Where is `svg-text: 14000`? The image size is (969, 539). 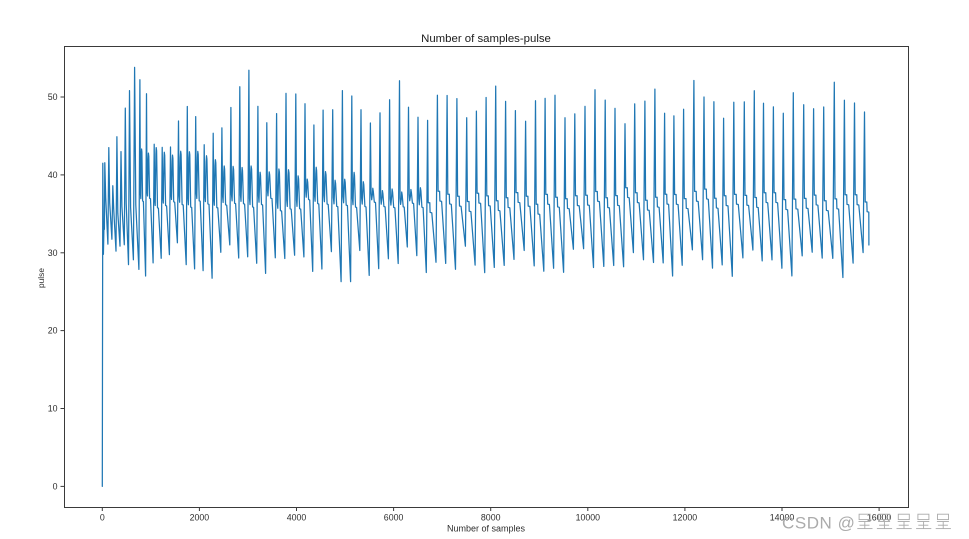
svg-text: 14000 is located at coordinates (782, 518).